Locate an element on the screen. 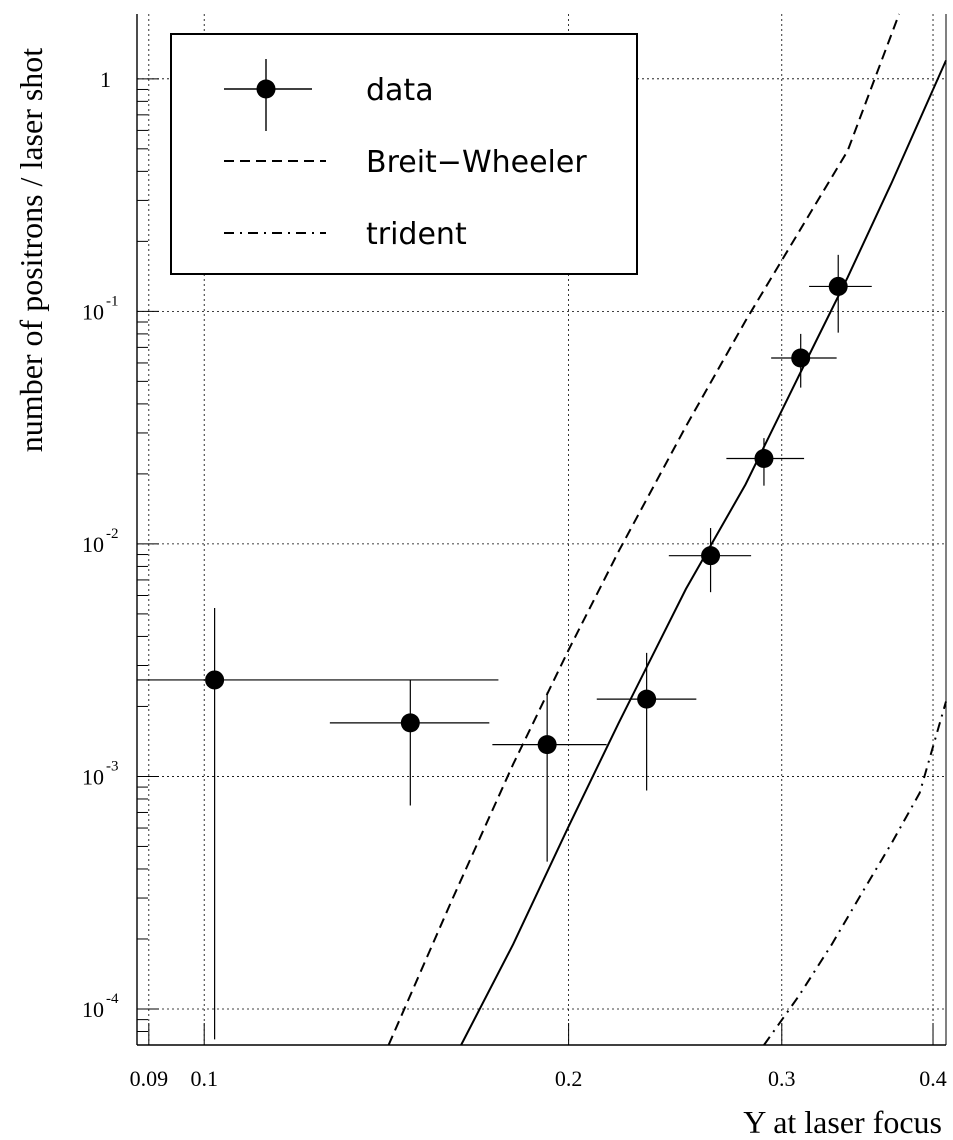  x-tick-label: 0.1 is located at coordinates (204, 1078).